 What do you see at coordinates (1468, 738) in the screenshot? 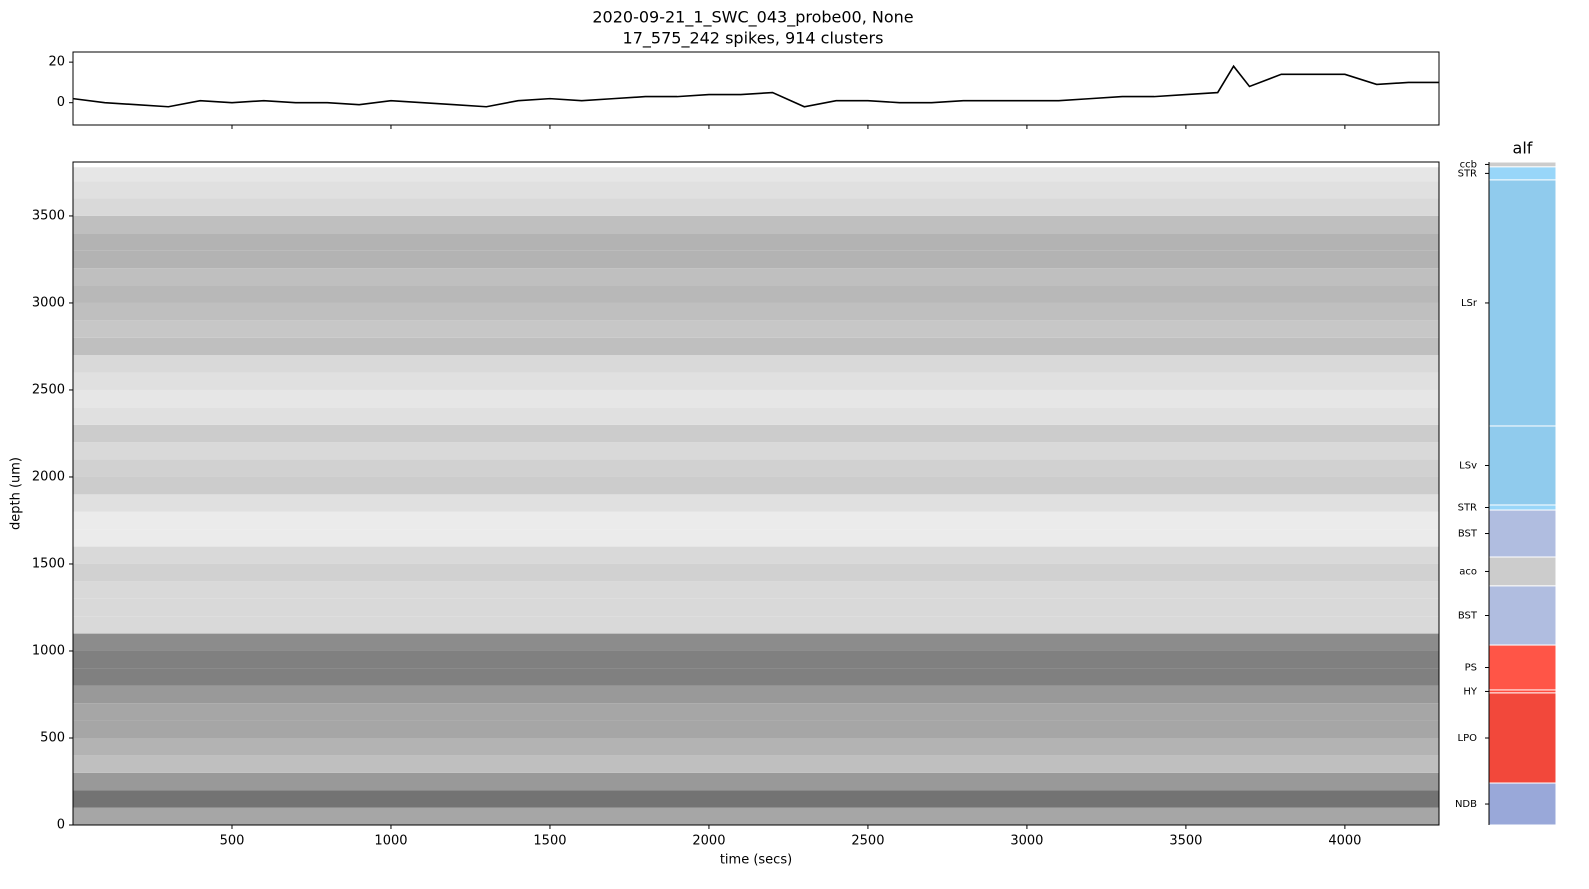
I see `region-label: LPO` at bounding box center [1468, 738].